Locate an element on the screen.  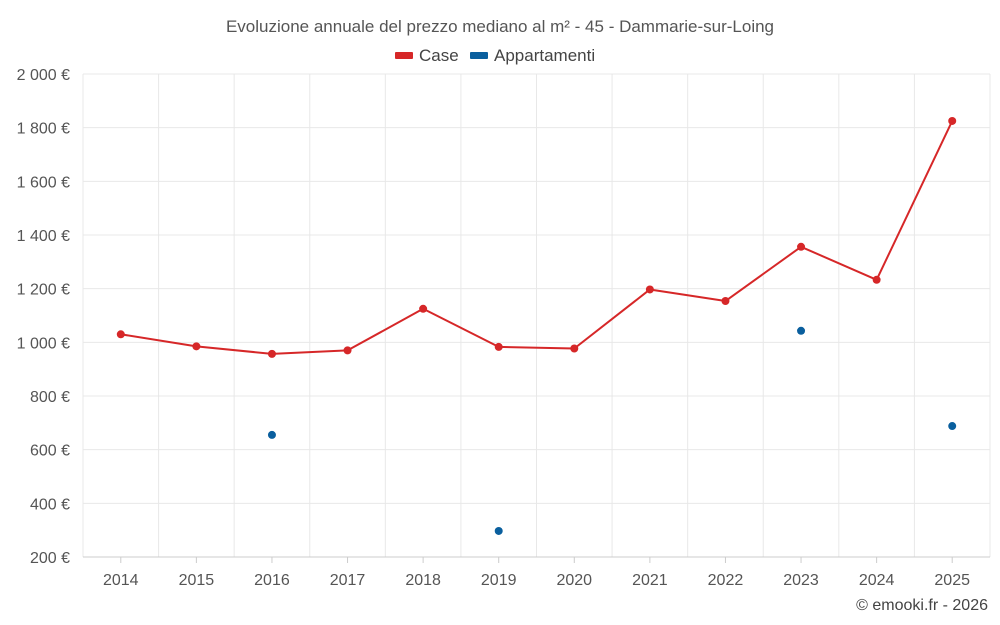
y-tick-label: 800 € is located at coordinates (50, 397).